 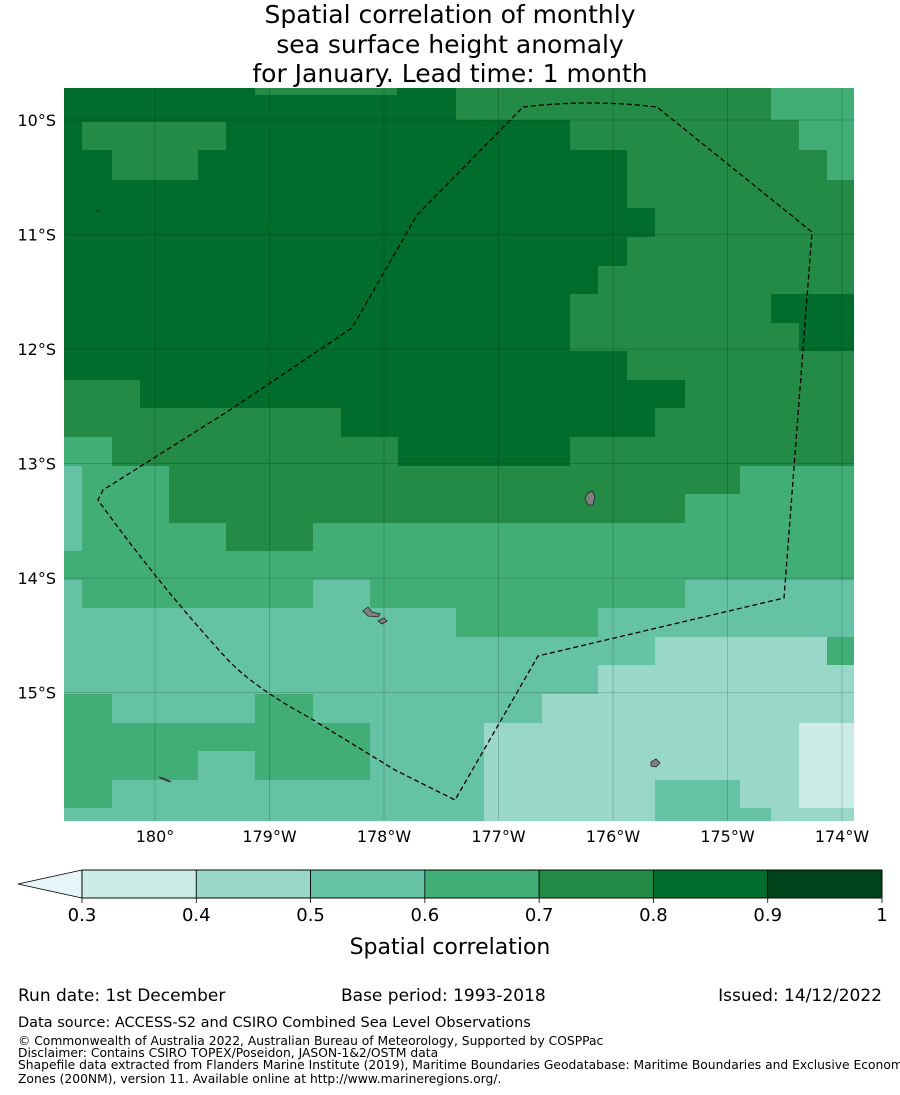 What do you see at coordinates (155, 836) in the screenshot?
I see `lon-tick-label: 180°` at bounding box center [155, 836].